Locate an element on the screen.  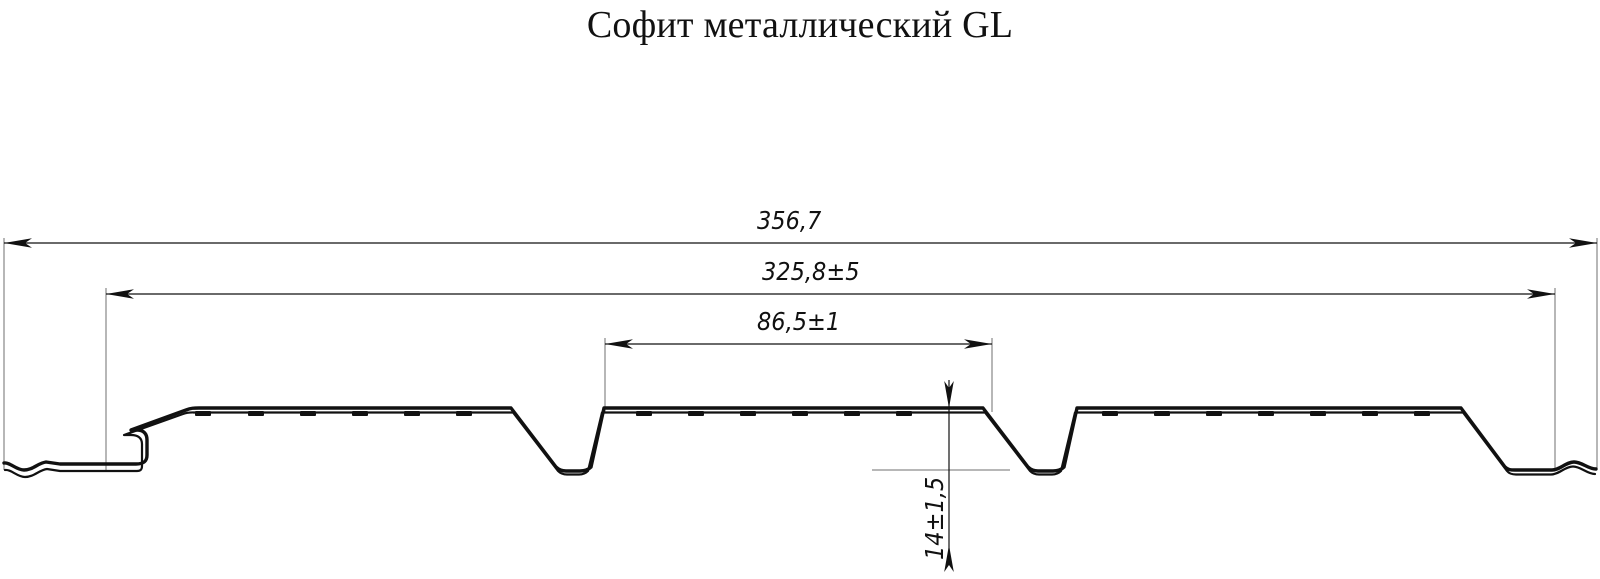
dimension-label-profile-height: 14±1,5 is located at coordinates (934, 518).